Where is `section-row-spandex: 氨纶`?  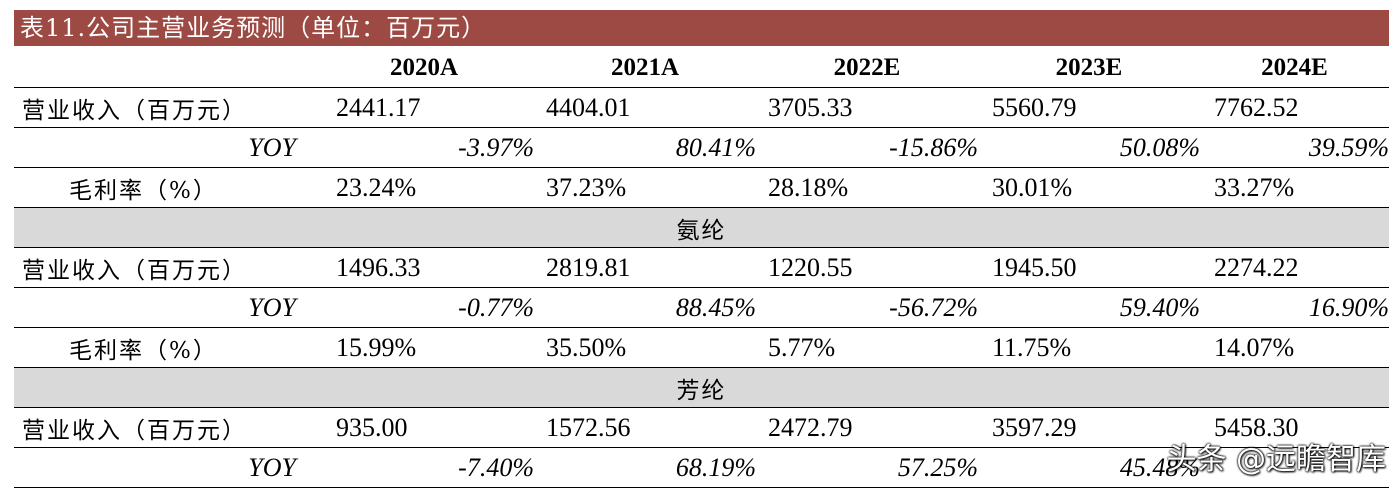
section-row-spandex: 氨纶 is located at coordinates (701, 227).